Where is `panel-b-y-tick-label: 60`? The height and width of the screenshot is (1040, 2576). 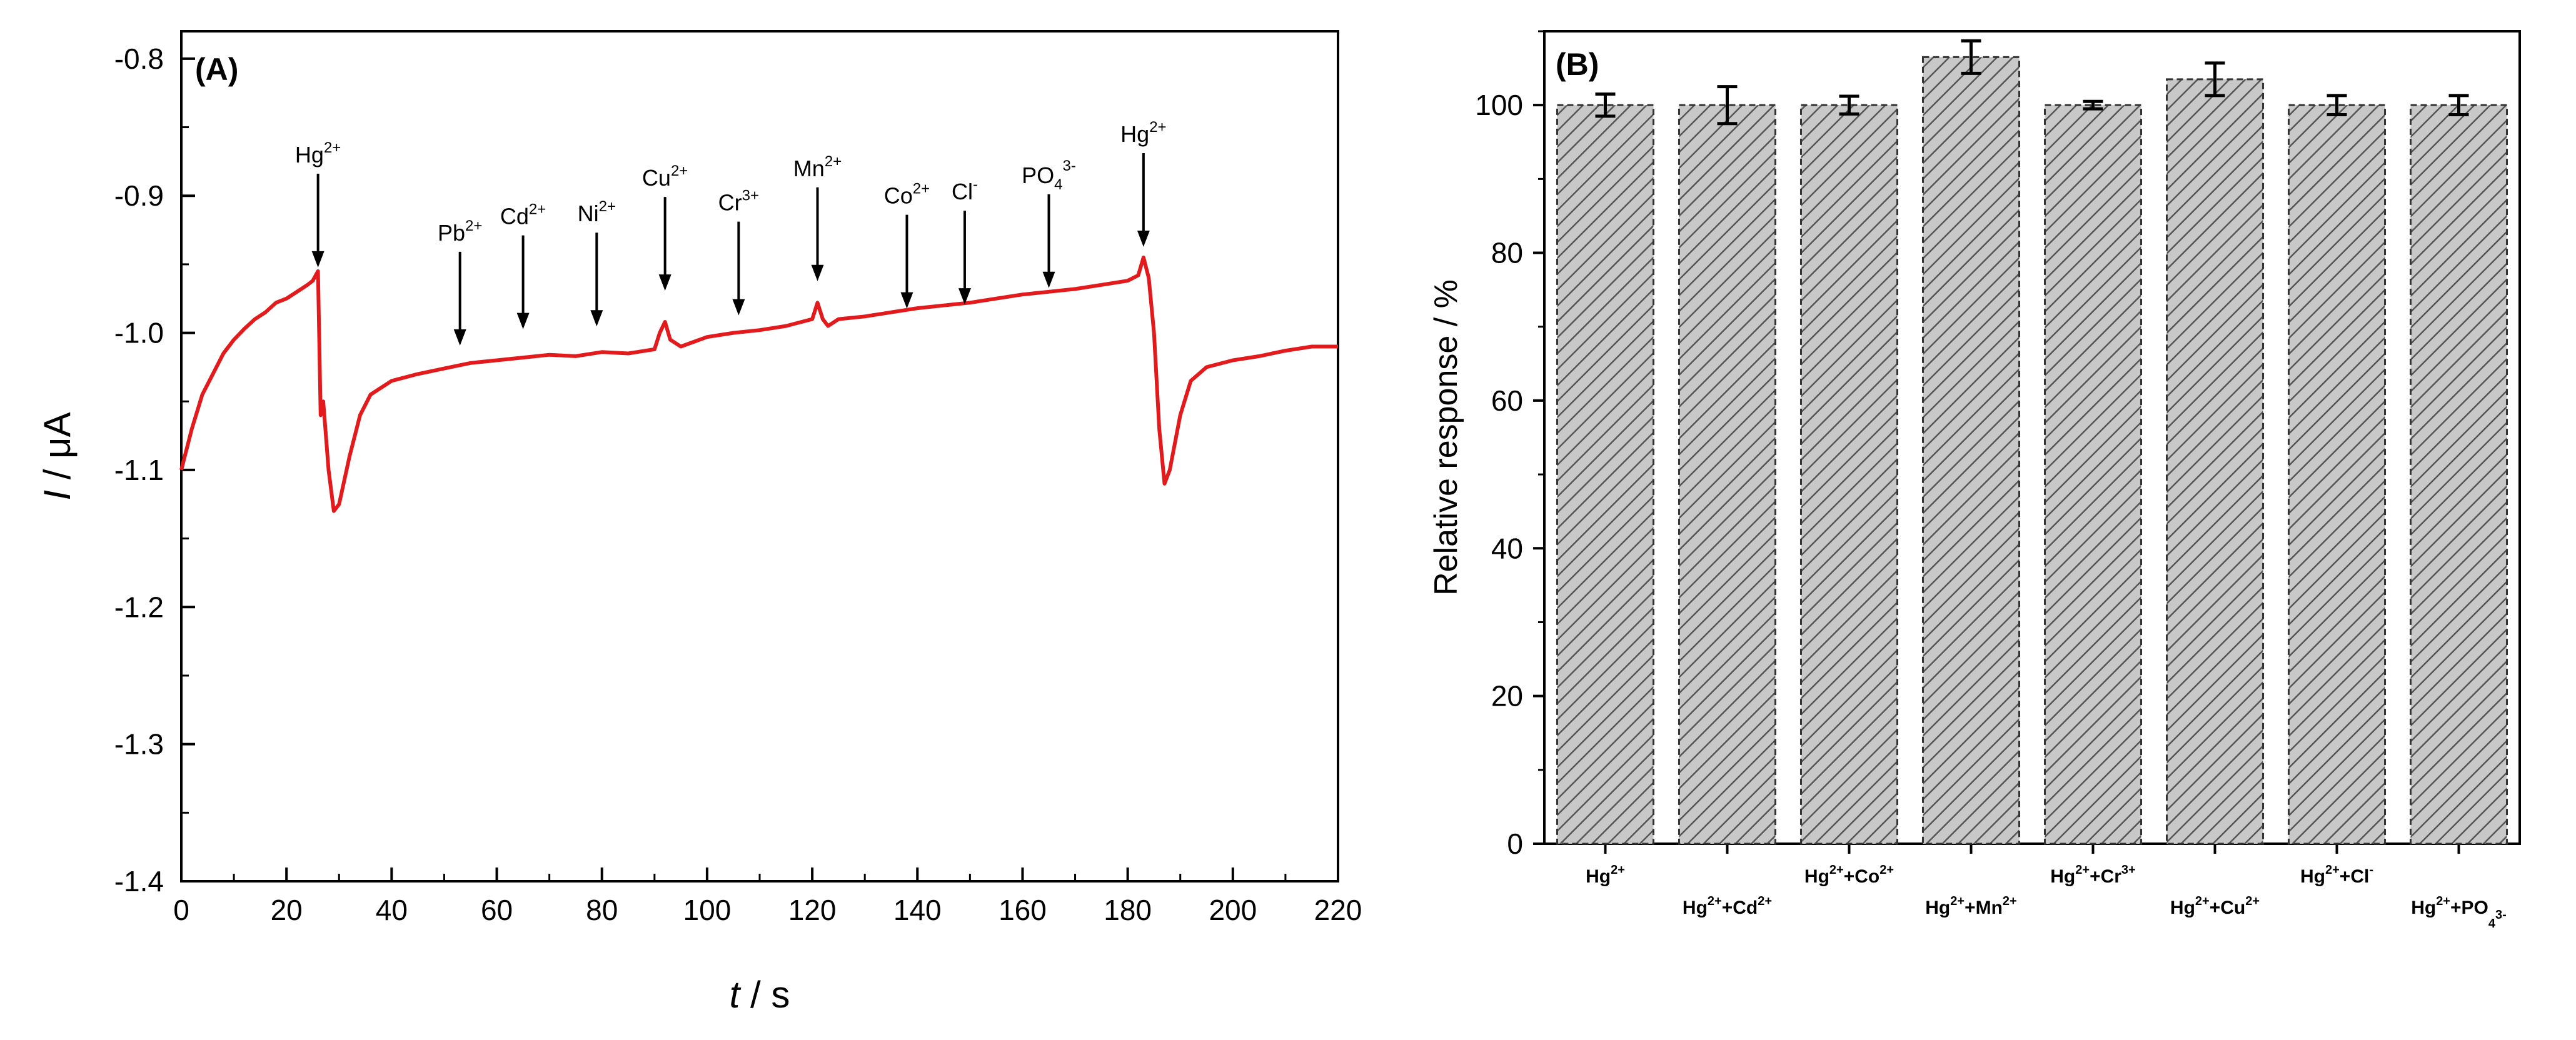 panel-b-y-tick-label: 60 is located at coordinates (1507, 401).